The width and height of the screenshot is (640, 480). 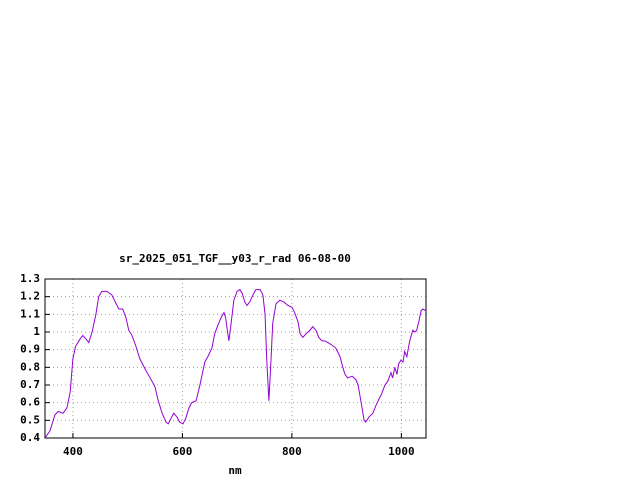 I want to click on y-tick-label: 0.8, so click(x=30, y=366).